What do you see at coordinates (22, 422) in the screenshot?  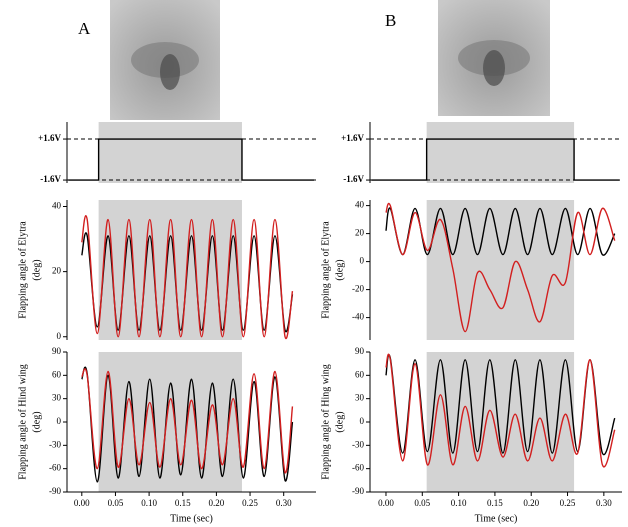 I see `y-axis-label: Flapping angle of Hind wing` at bounding box center [22, 422].